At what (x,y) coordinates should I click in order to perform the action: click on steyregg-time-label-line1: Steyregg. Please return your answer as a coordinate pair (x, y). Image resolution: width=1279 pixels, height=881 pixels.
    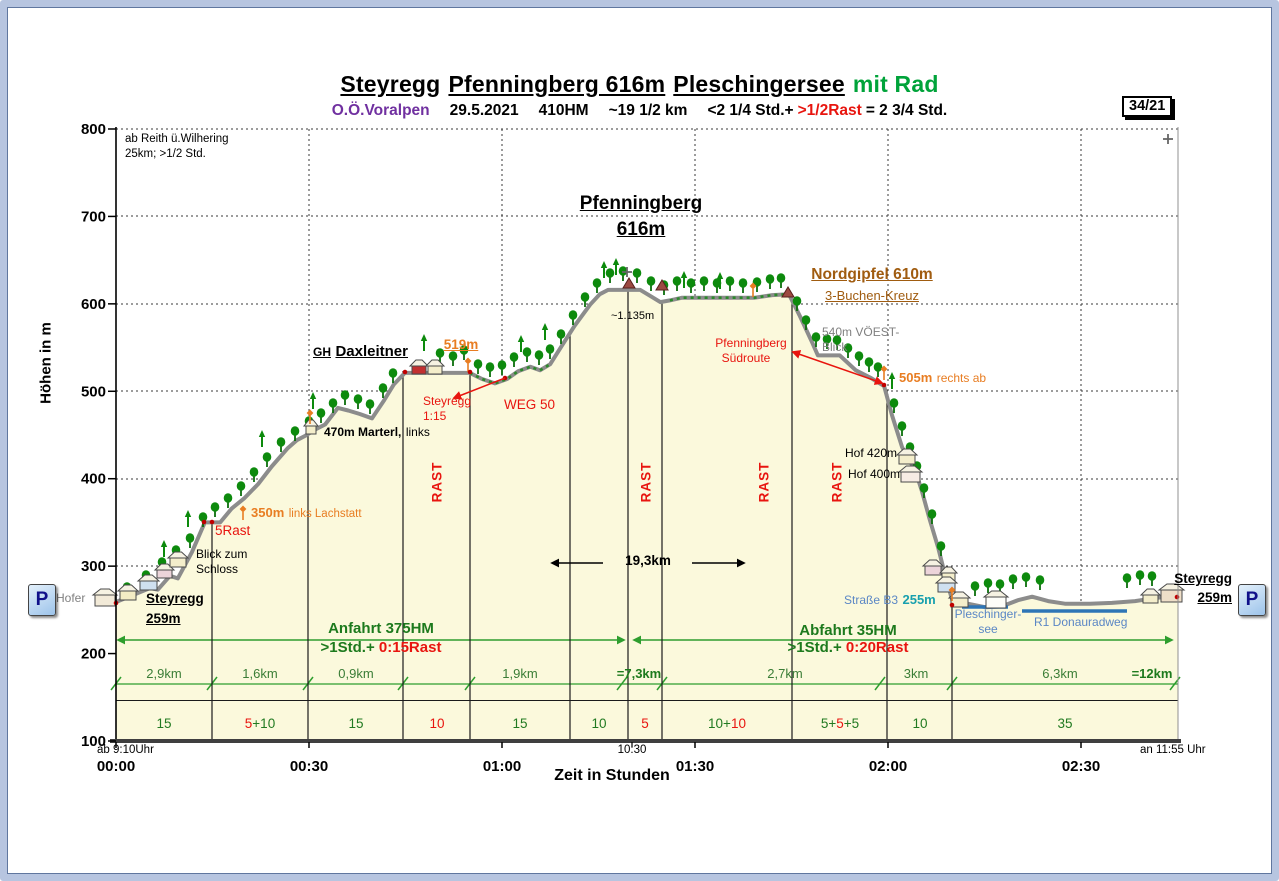
    Looking at the image, I should click on (447, 401).